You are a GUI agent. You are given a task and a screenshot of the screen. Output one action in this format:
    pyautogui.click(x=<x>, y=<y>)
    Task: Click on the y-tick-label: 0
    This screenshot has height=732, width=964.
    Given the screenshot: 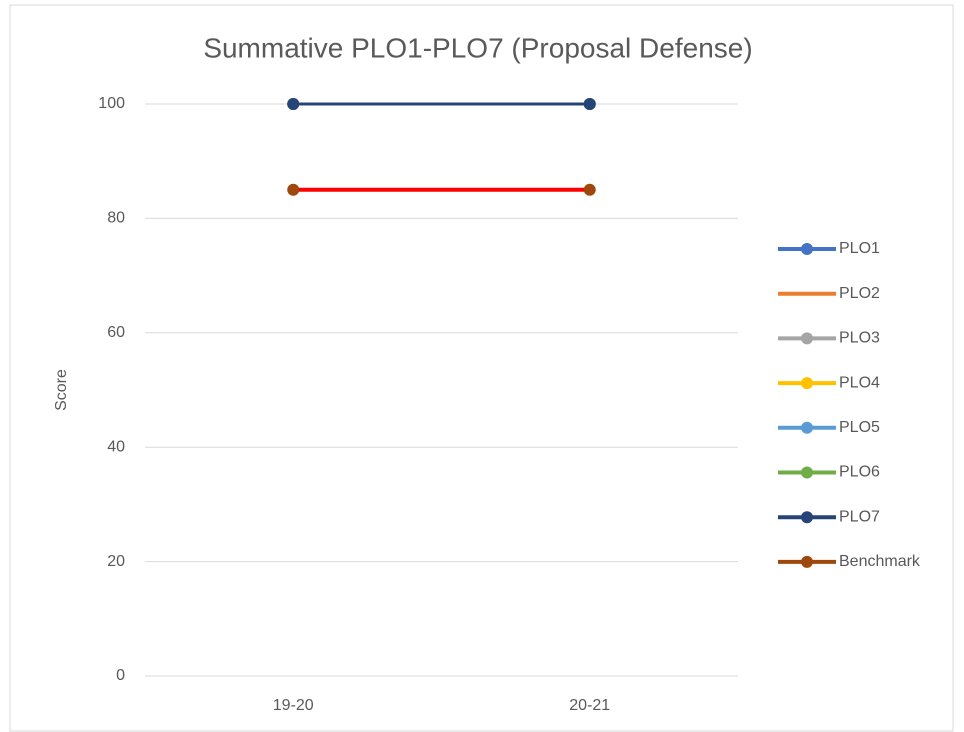 What is the action you would take?
    pyautogui.click(x=120, y=675)
    